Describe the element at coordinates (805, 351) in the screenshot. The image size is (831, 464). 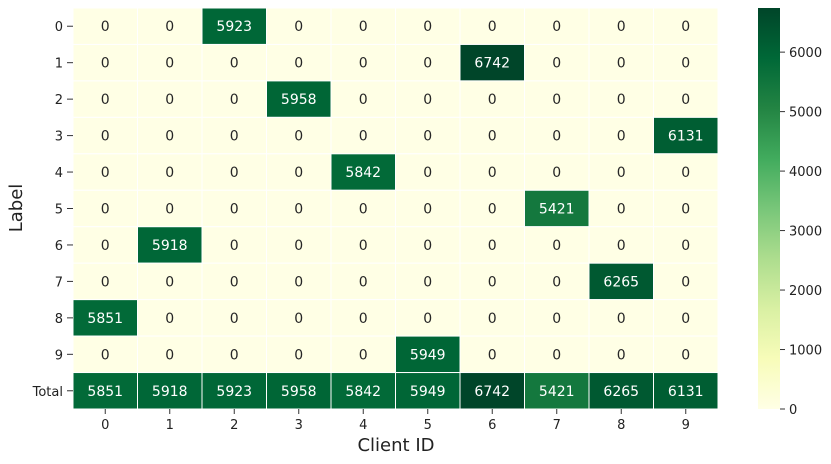
I see `colorbar-tick-label: 1000` at that location.